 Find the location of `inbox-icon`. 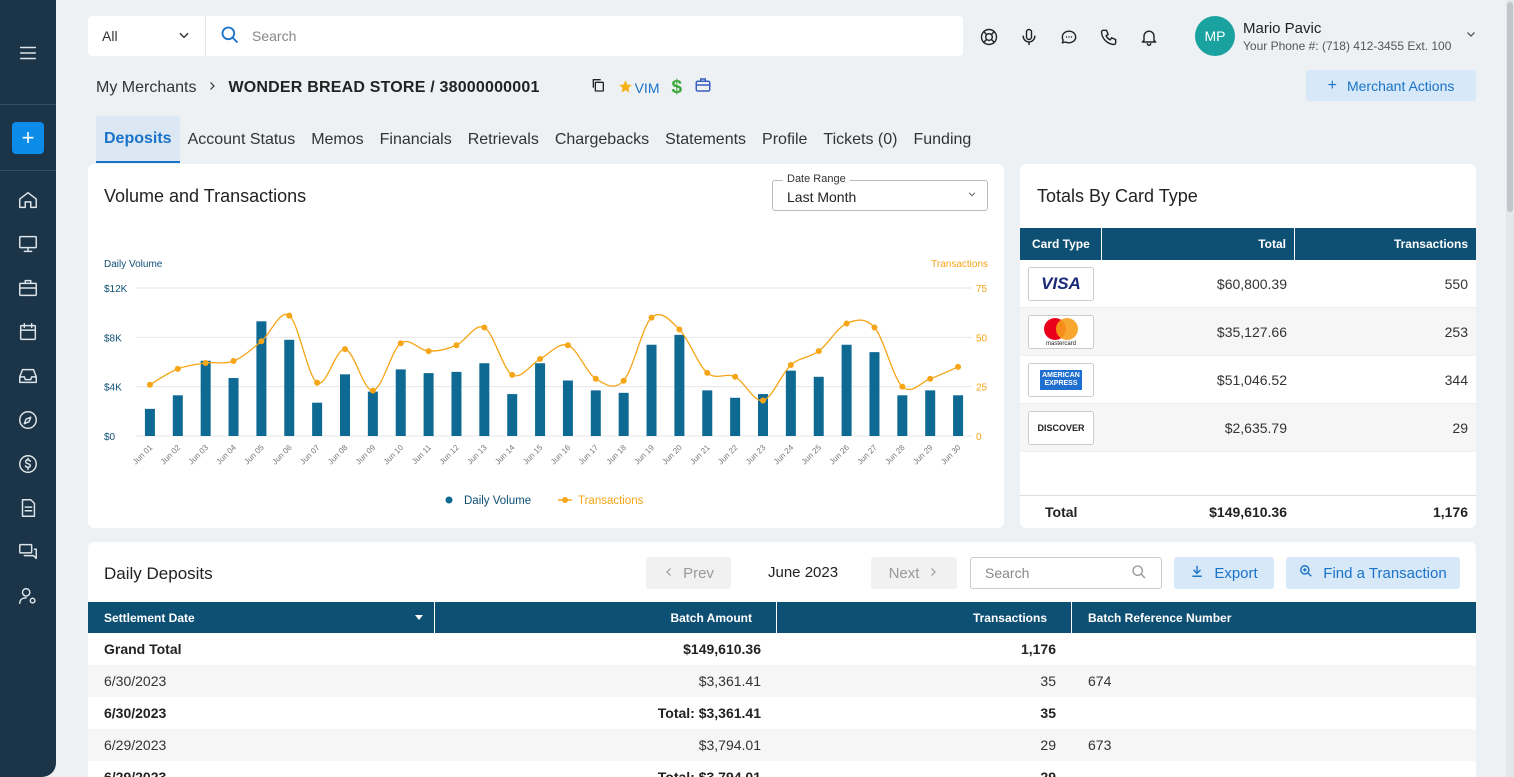

inbox-icon is located at coordinates (28, 376).